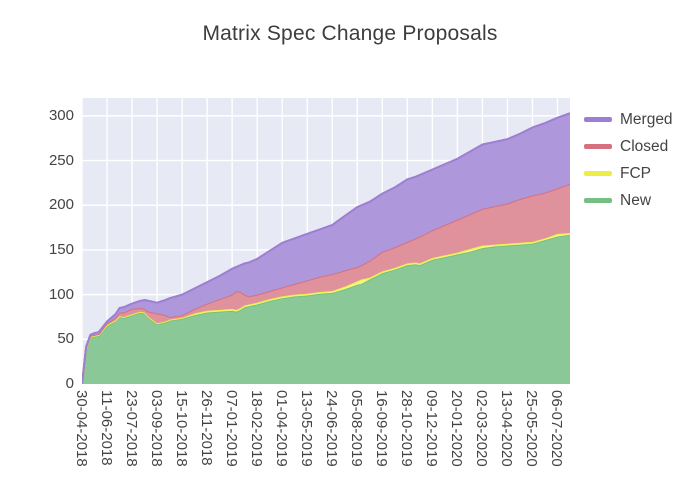  What do you see at coordinates (646, 119) in the screenshot?
I see `legend-label: Merged` at bounding box center [646, 119].